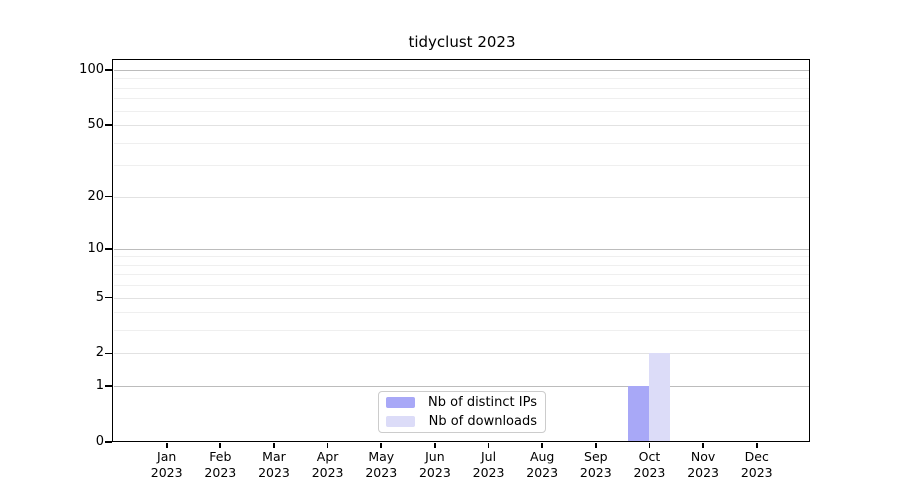 The width and height of the screenshot is (900, 500). I want to click on y-tick-label: 0, so click(99, 441).